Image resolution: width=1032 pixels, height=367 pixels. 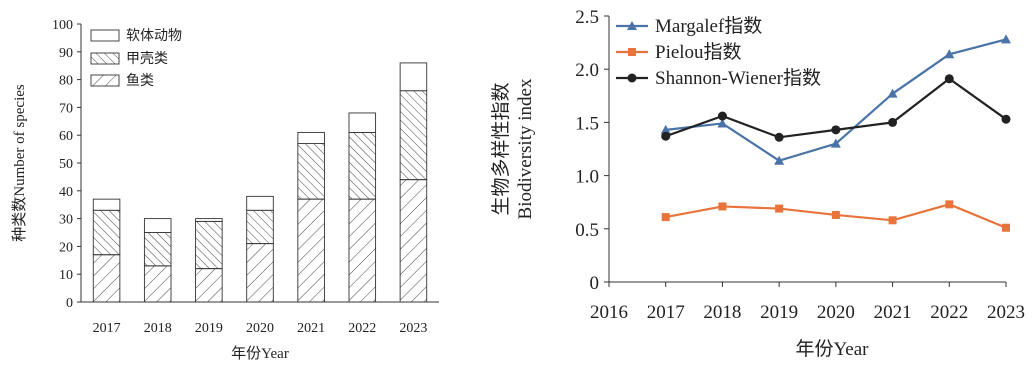 What do you see at coordinates (501, 148) in the screenshot?
I see `line-y-axis-label-cn: 生物多样性指数` at bounding box center [501, 148].